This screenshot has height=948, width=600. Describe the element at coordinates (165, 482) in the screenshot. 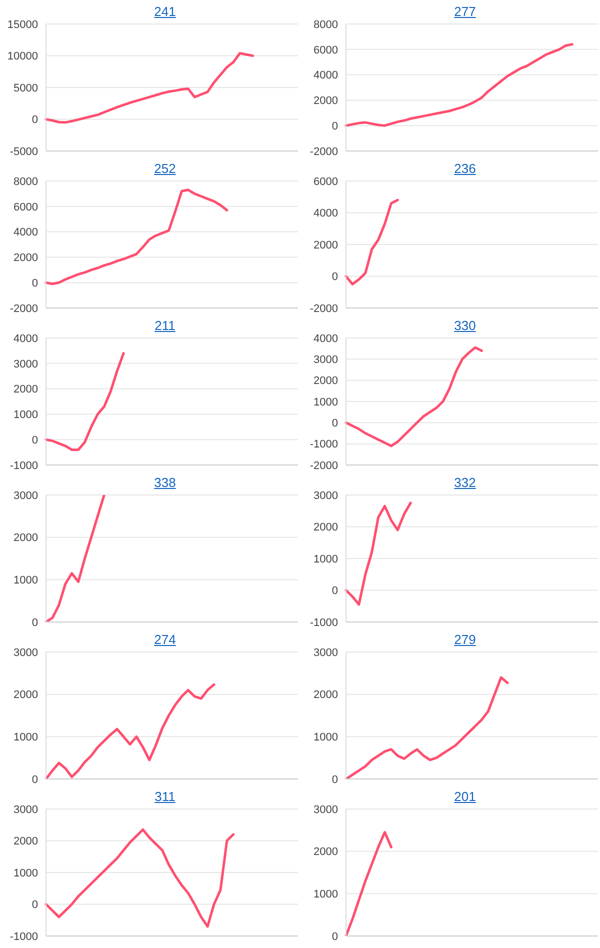

I see `chart-title: 338` at that location.